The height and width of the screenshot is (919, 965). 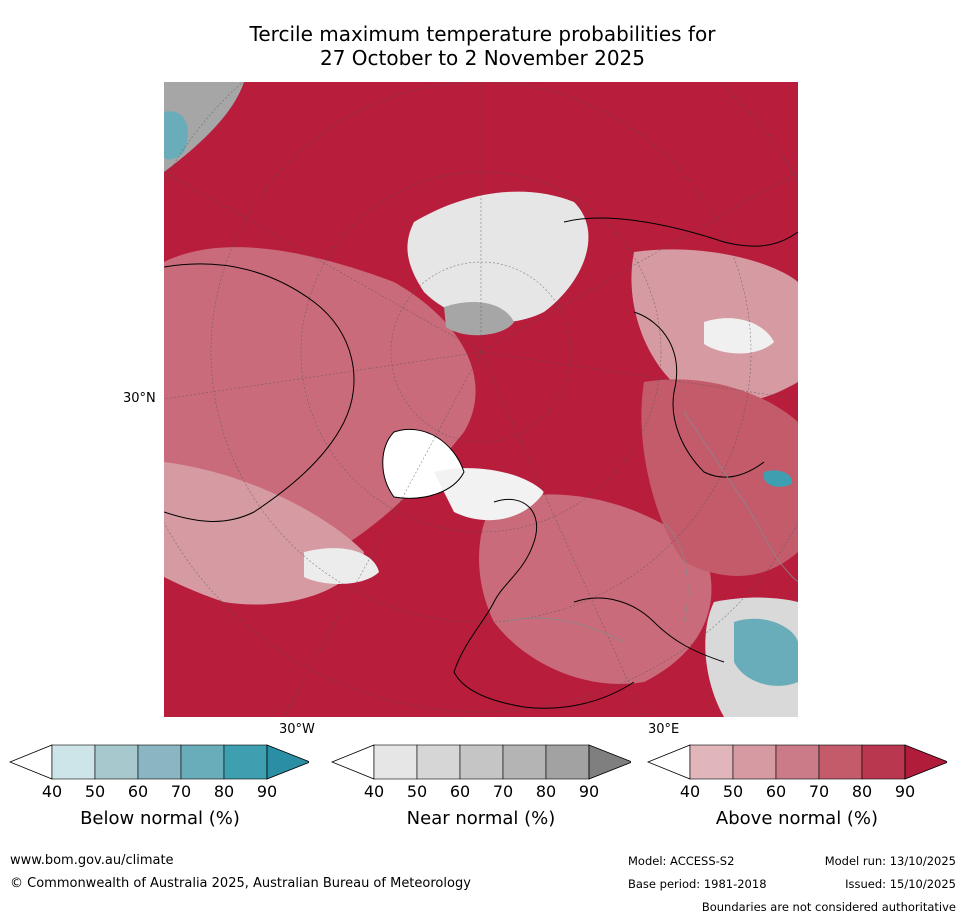 I want to click on colorbar-above-label: Above normal (%), so click(x=797, y=818).